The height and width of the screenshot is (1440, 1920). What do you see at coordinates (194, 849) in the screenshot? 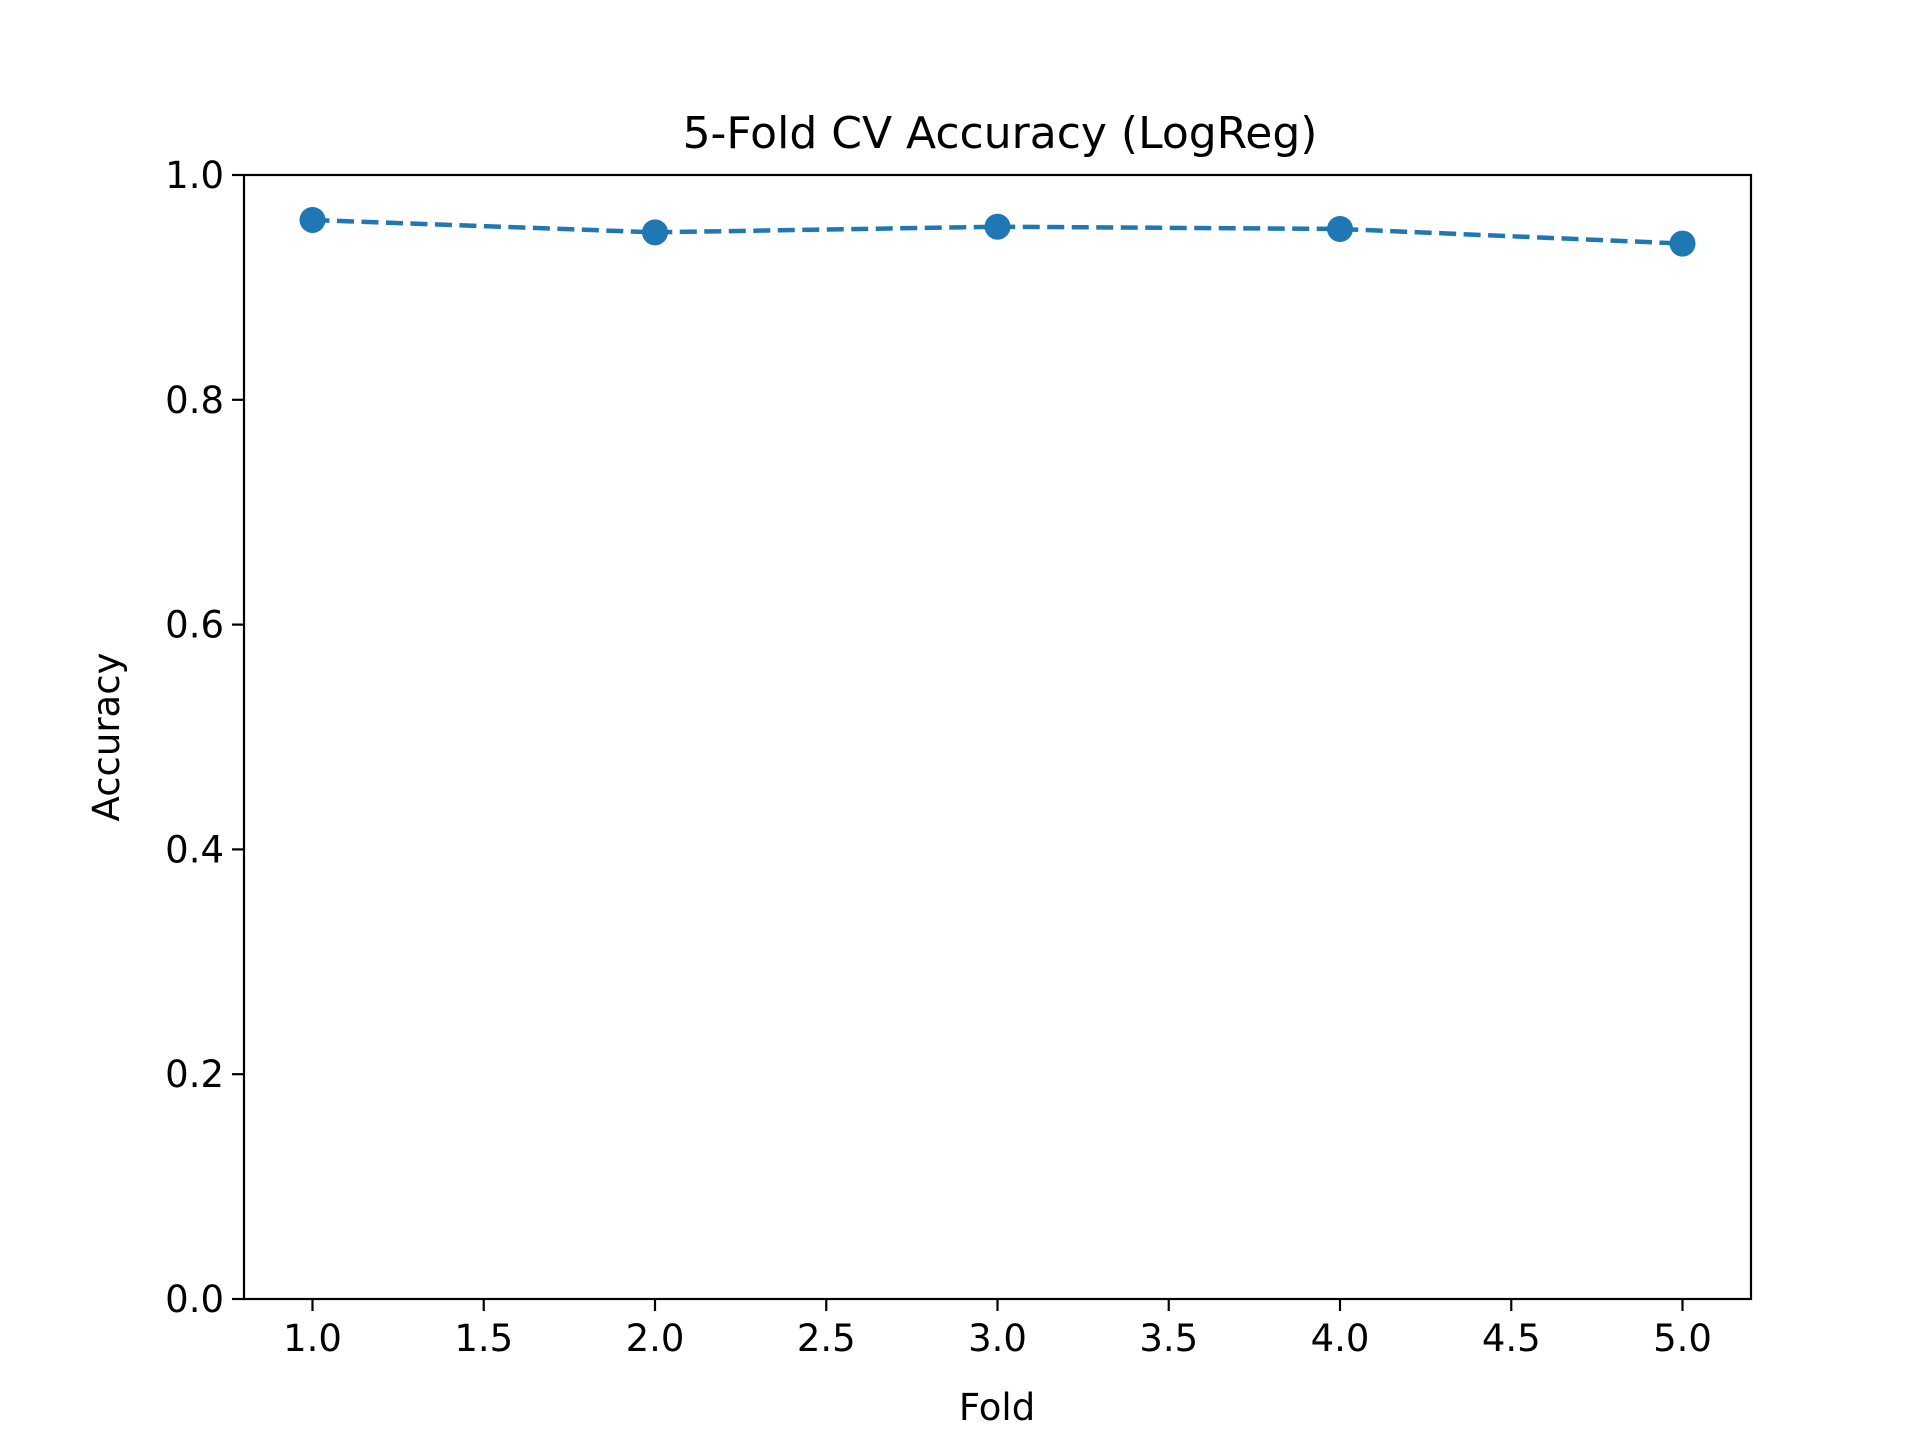
I see `y-tick-label: 0.4` at bounding box center [194, 849].